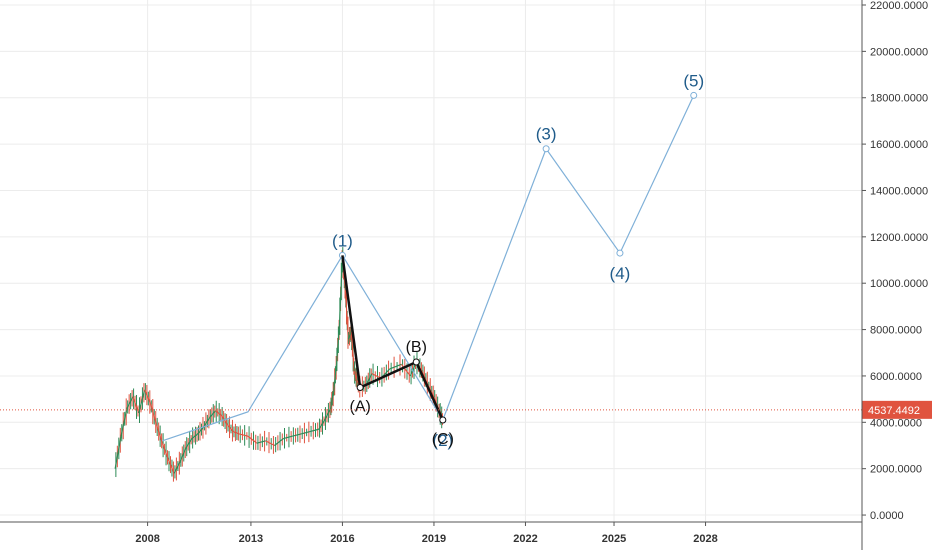 The height and width of the screenshot is (555, 932). What do you see at coordinates (899, 284) in the screenshot?
I see `y-tick-label: 10000.0000` at bounding box center [899, 284].